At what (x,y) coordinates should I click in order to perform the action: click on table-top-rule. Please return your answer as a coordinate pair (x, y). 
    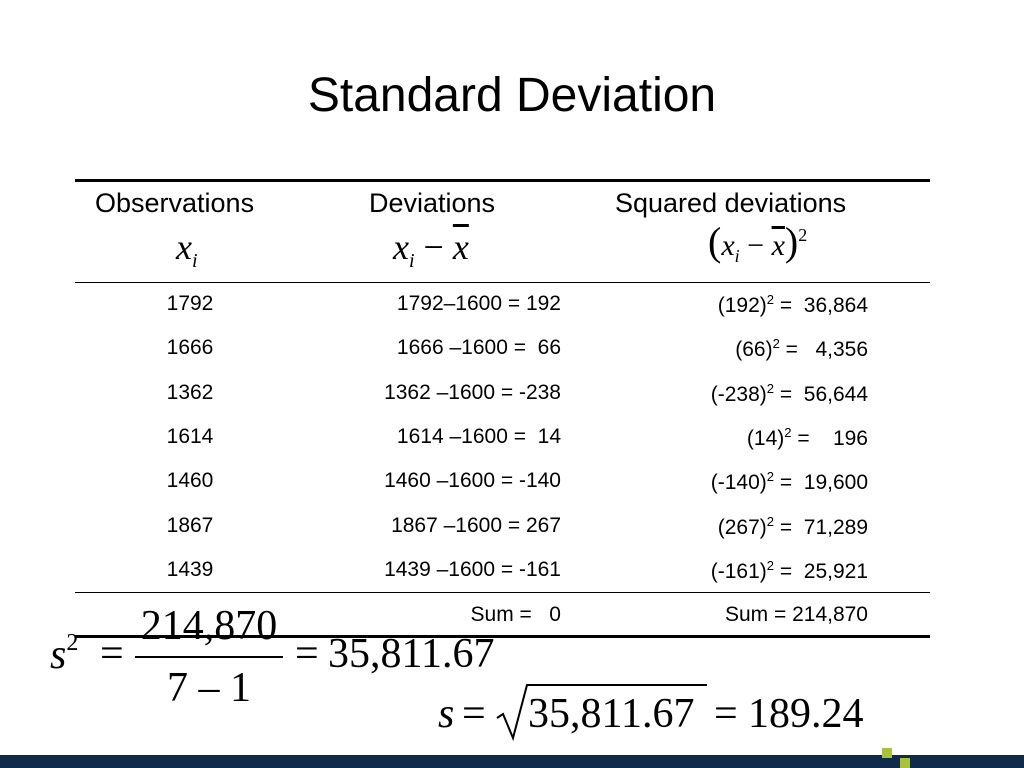
    Looking at the image, I should click on (502, 180).